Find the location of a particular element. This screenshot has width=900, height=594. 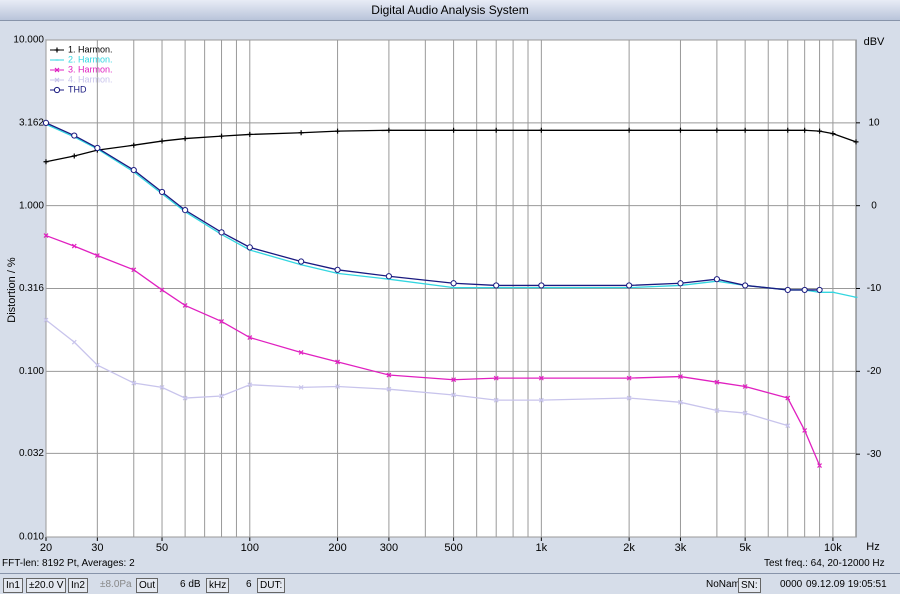

x-tick-label: 20 is located at coordinates (46, 548).